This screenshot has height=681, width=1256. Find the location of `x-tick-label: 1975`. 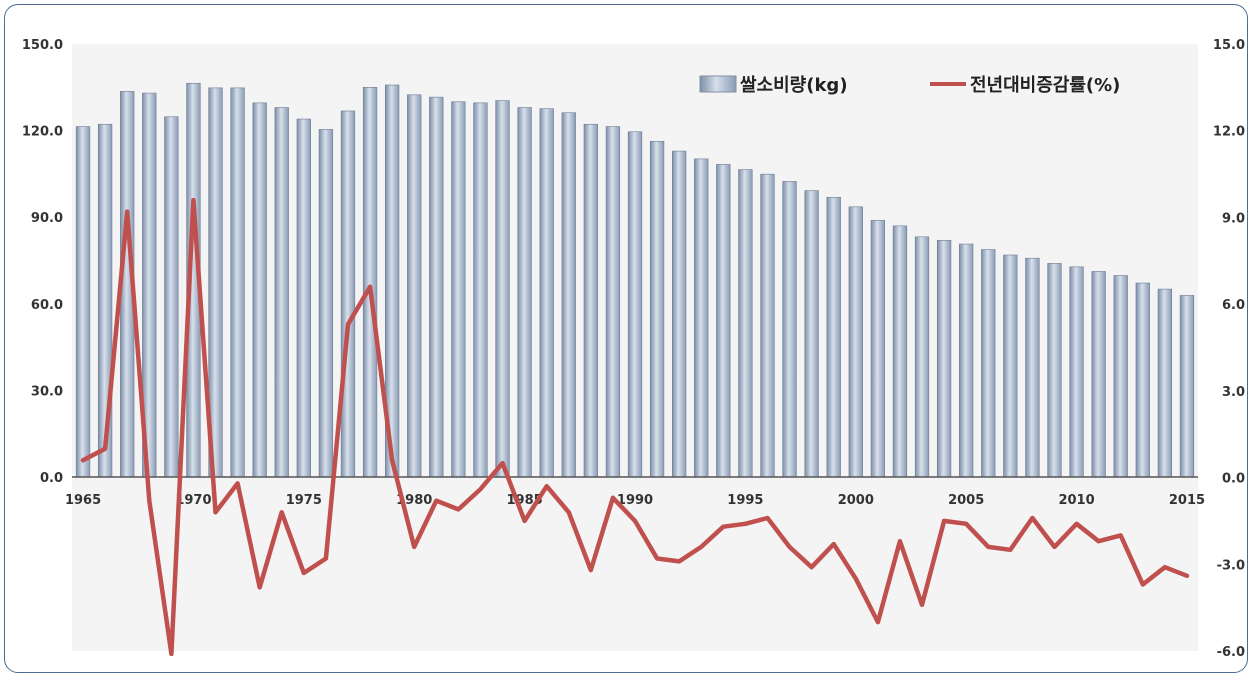

x-tick-label: 1975 is located at coordinates (304, 500).